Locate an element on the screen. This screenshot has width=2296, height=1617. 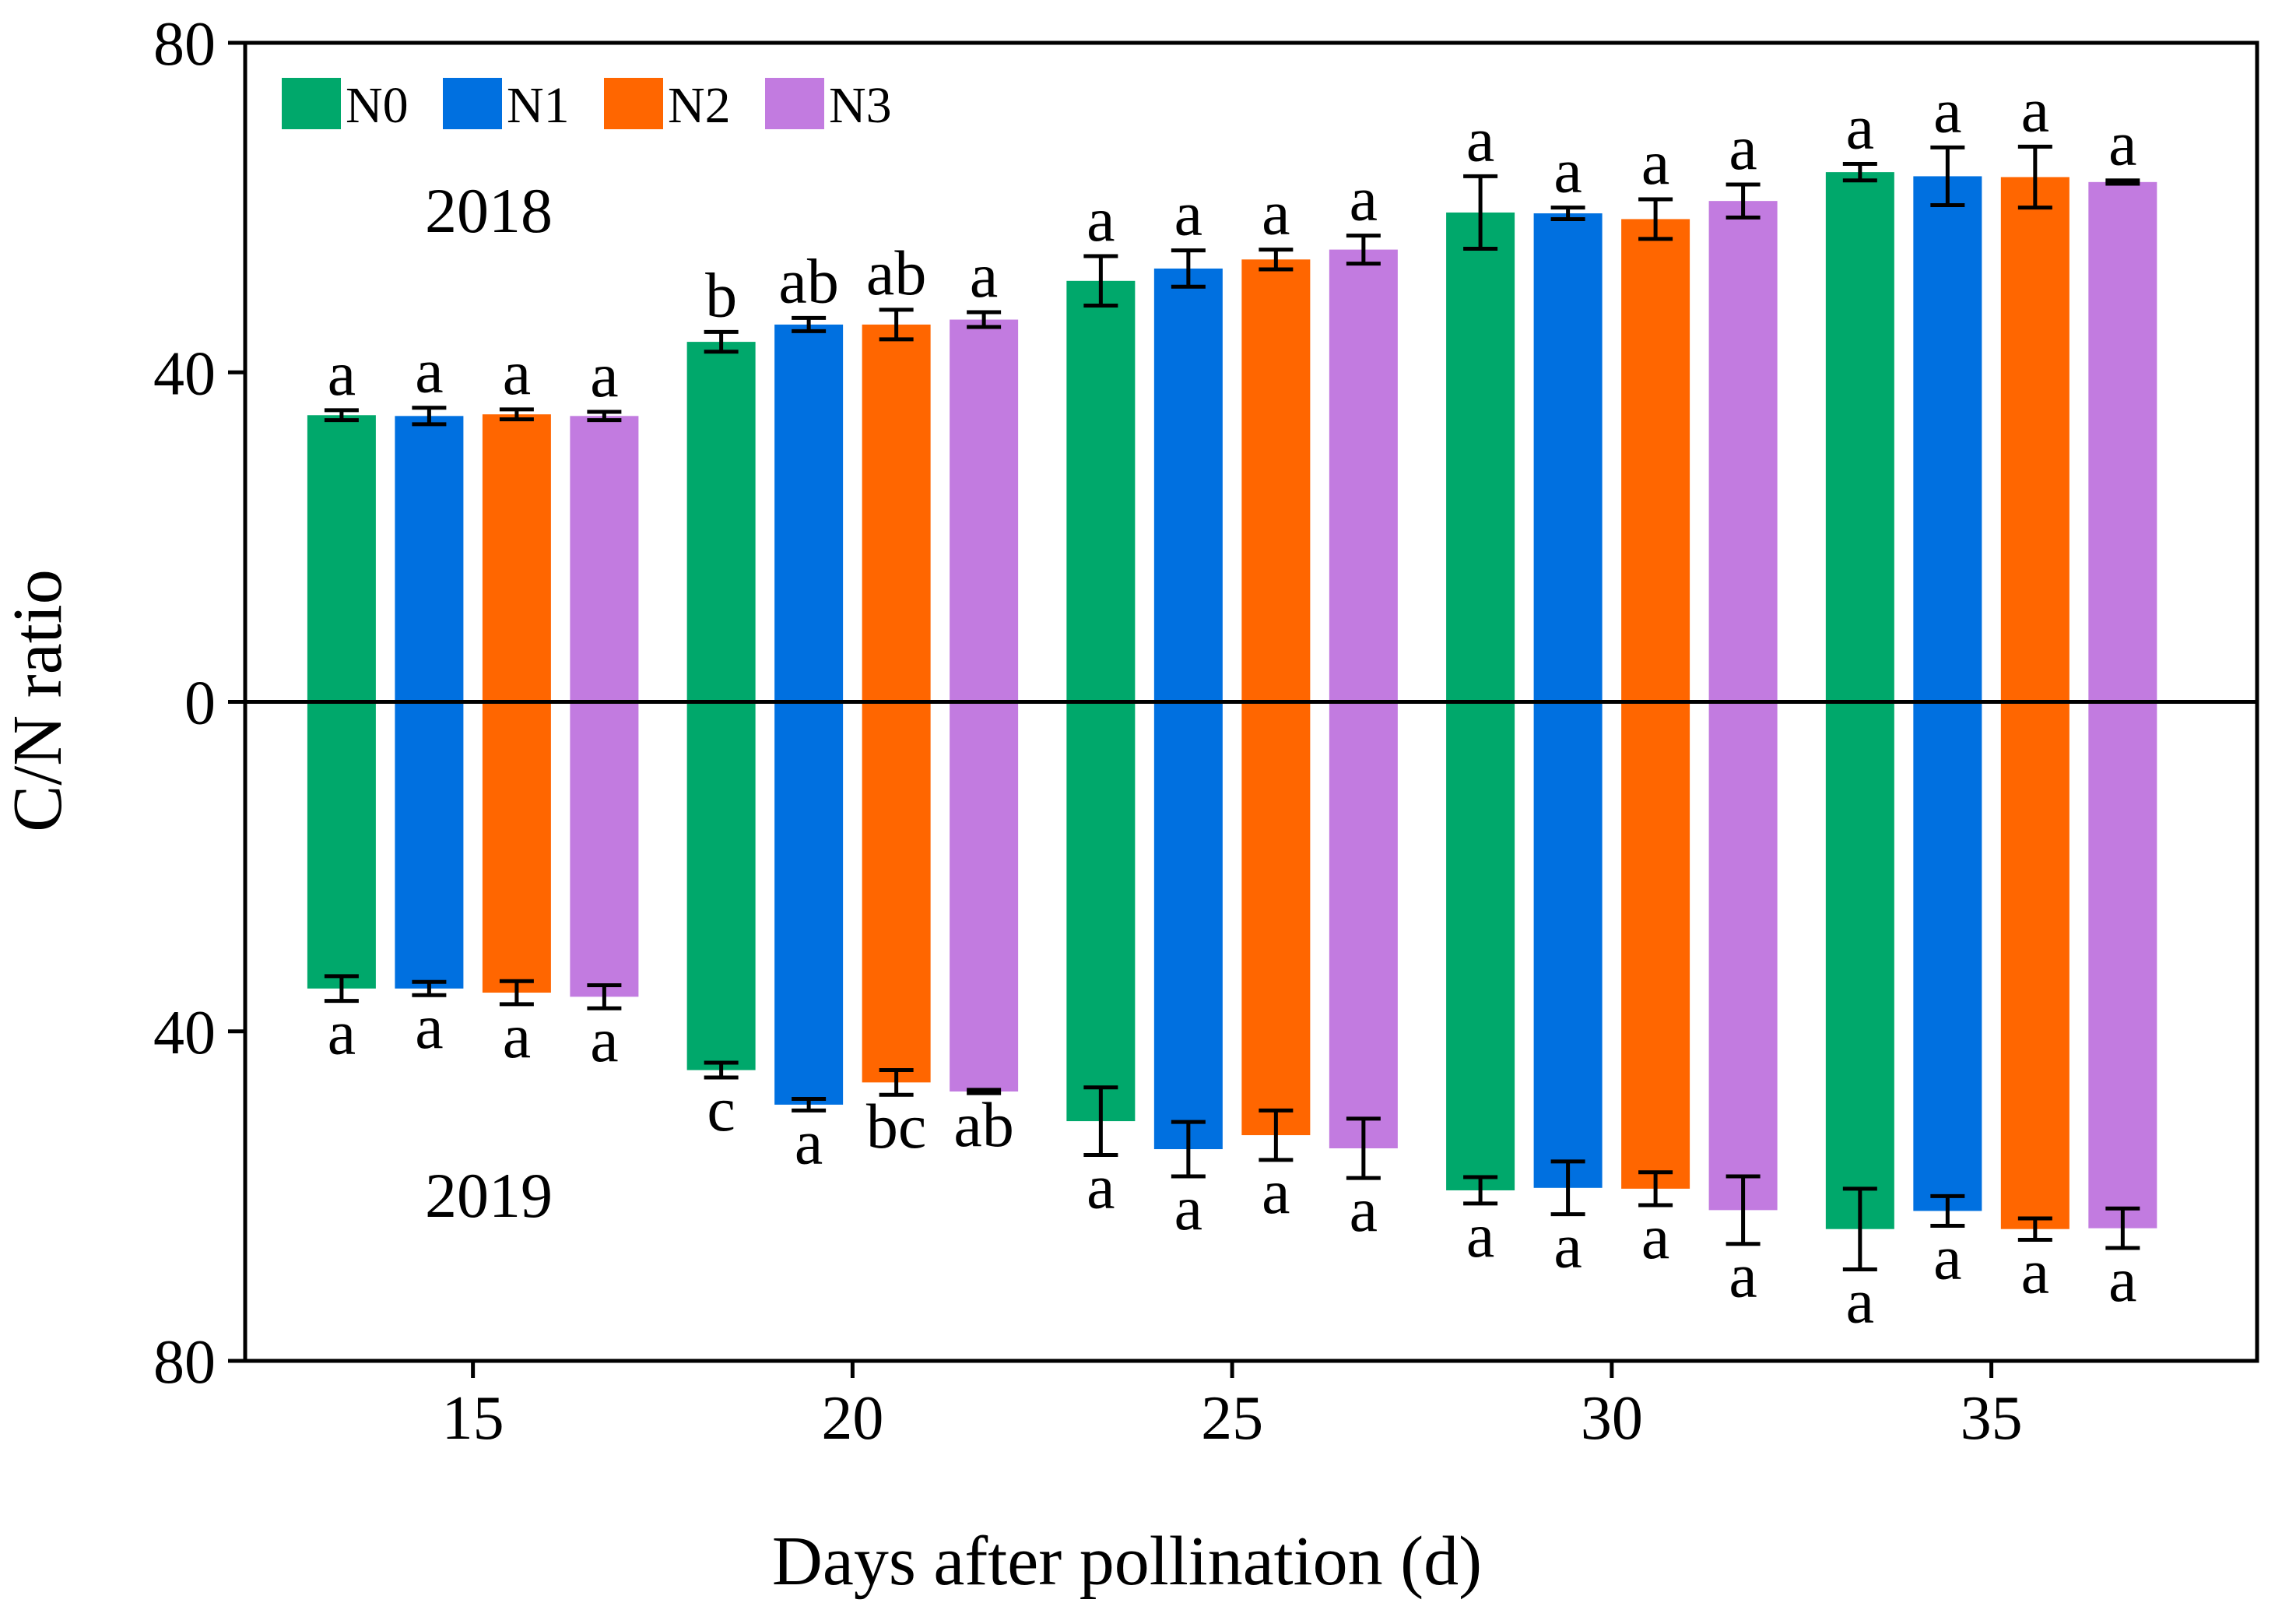
legend: N0 N1 N2 N3 is located at coordinates (587, 105).